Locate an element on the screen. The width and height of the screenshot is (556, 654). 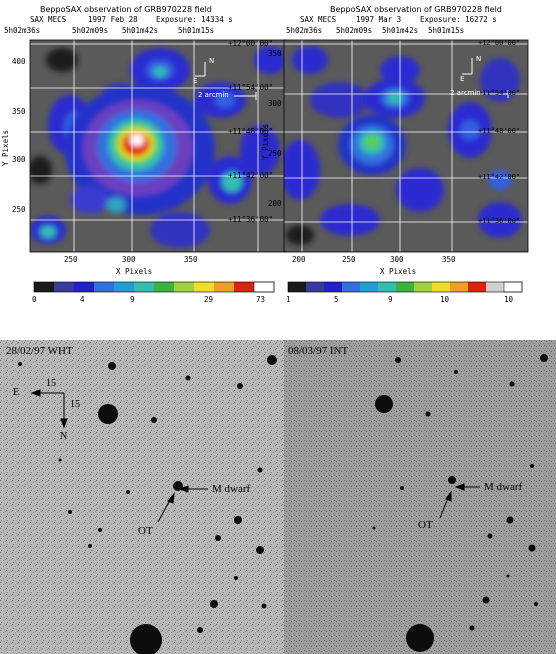
xray-left-y-tick: 300 is located at coordinates (19, 159).